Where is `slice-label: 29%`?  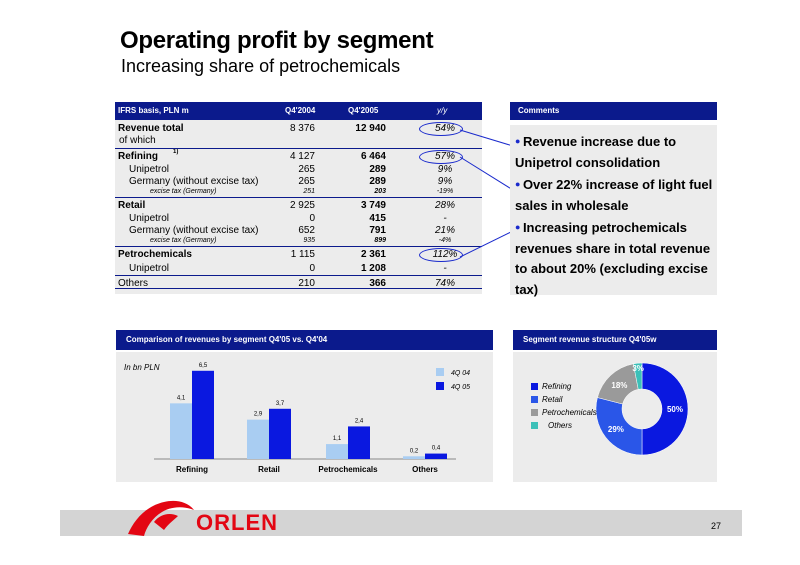
slice-label: 29% is located at coordinates (616, 429).